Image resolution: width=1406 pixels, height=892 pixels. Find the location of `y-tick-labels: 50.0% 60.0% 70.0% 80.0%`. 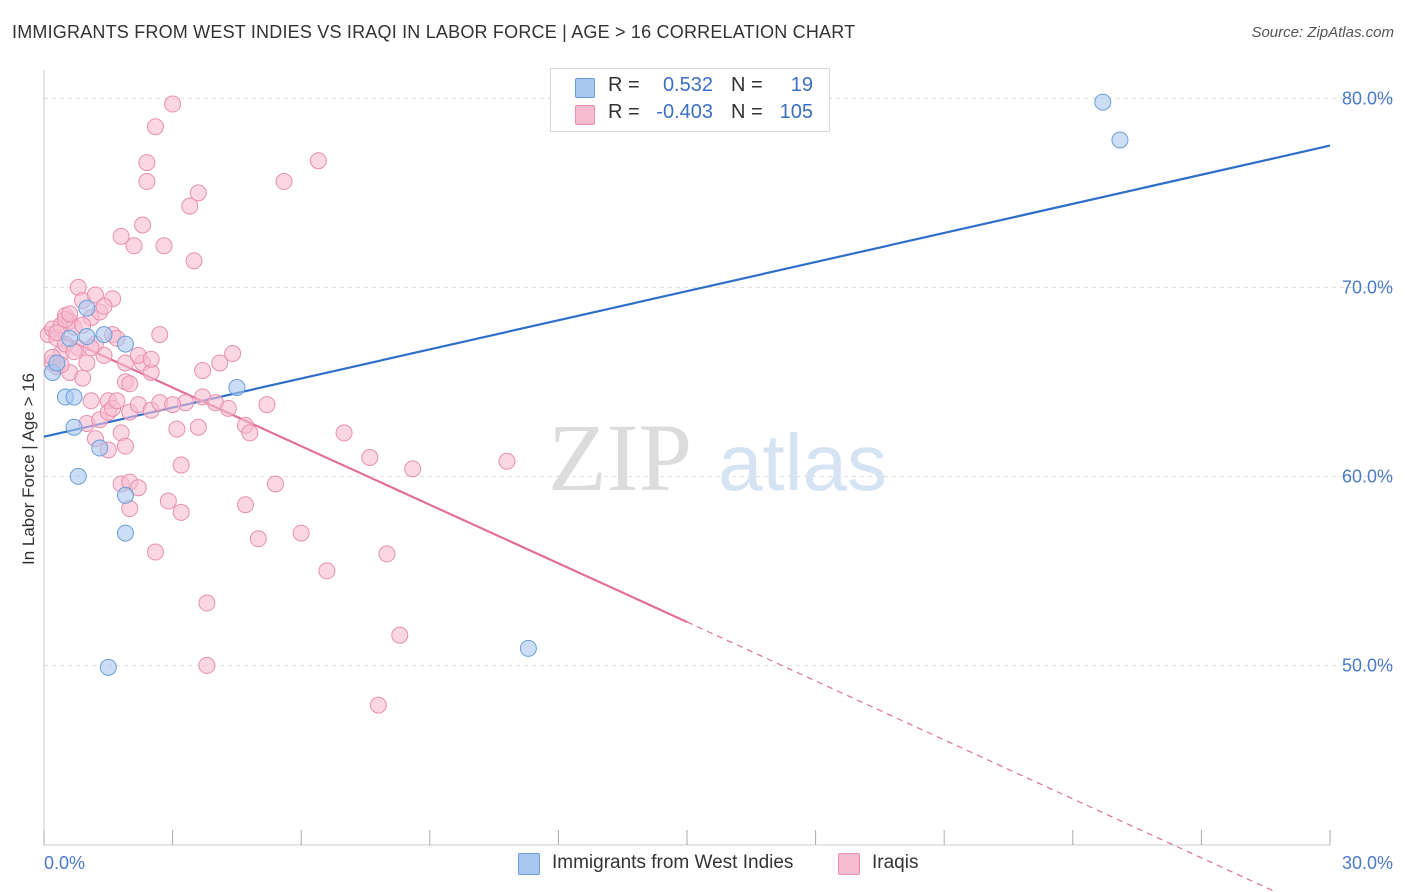

y-tick-labels: 50.0% 60.0% 70.0% 80.0% is located at coordinates (1367, 381).